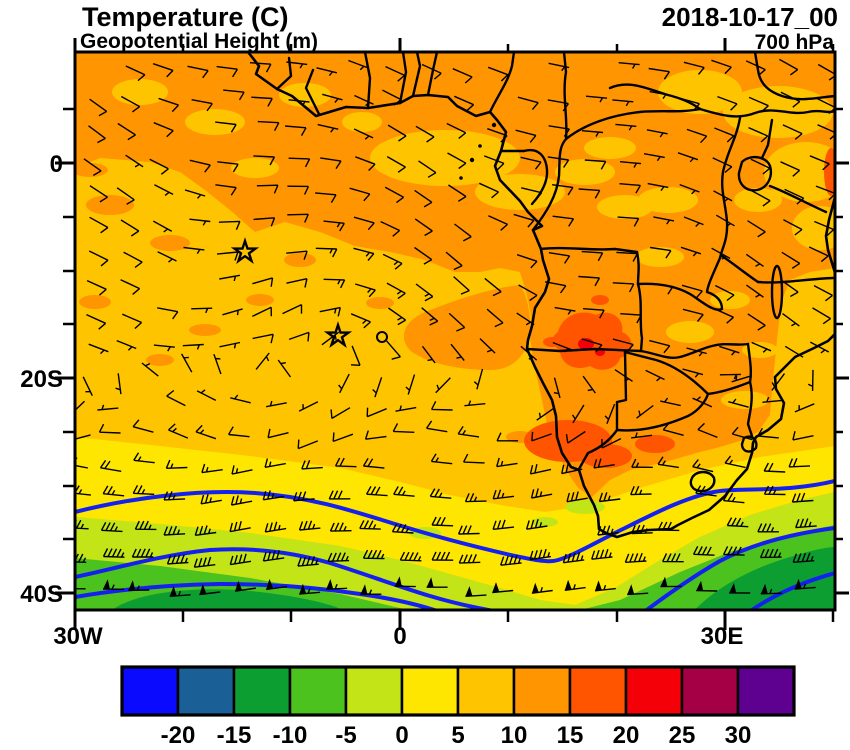 The height and width of the screenshot is (750, 850). Describe the element at coordinates (309, 293) in the screenshot. I see `station-markers` at that location.